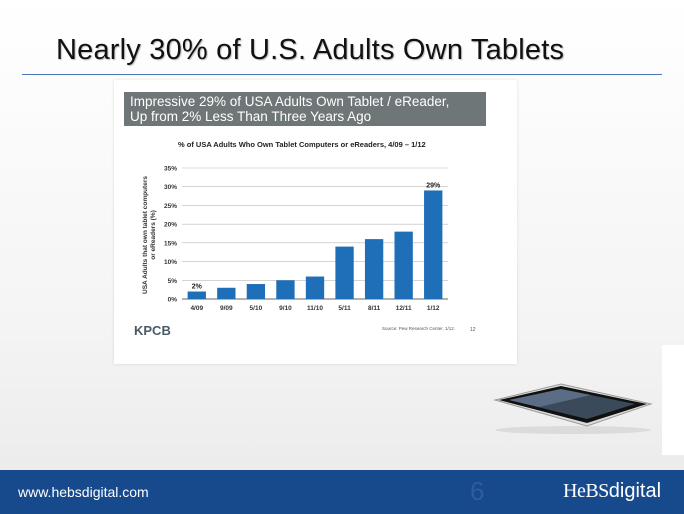  Describe the element at coordinates (310, 50) in the screenshot. I see `slide-title: Nearly 30% of U.S. Adults Own Tablets` at that location.